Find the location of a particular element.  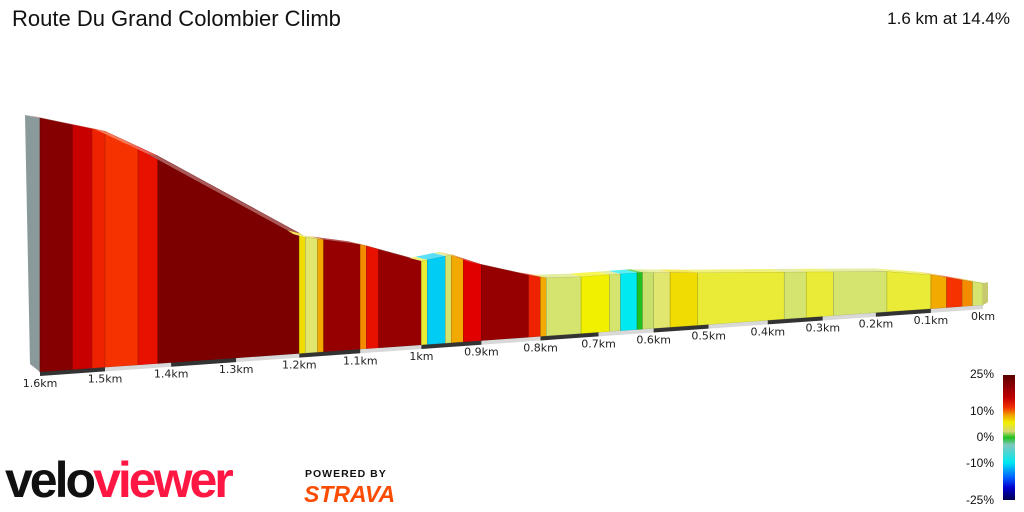

x-tick-label: 0.3km is located at coordinates (823, 327).